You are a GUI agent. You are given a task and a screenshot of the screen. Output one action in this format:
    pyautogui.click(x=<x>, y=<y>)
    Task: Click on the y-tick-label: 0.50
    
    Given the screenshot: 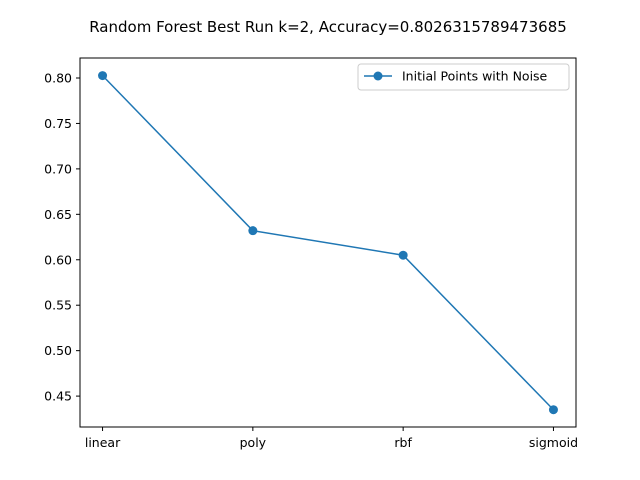 What is the action you would take?
    pyautogui.click(x=58, y=350)
    